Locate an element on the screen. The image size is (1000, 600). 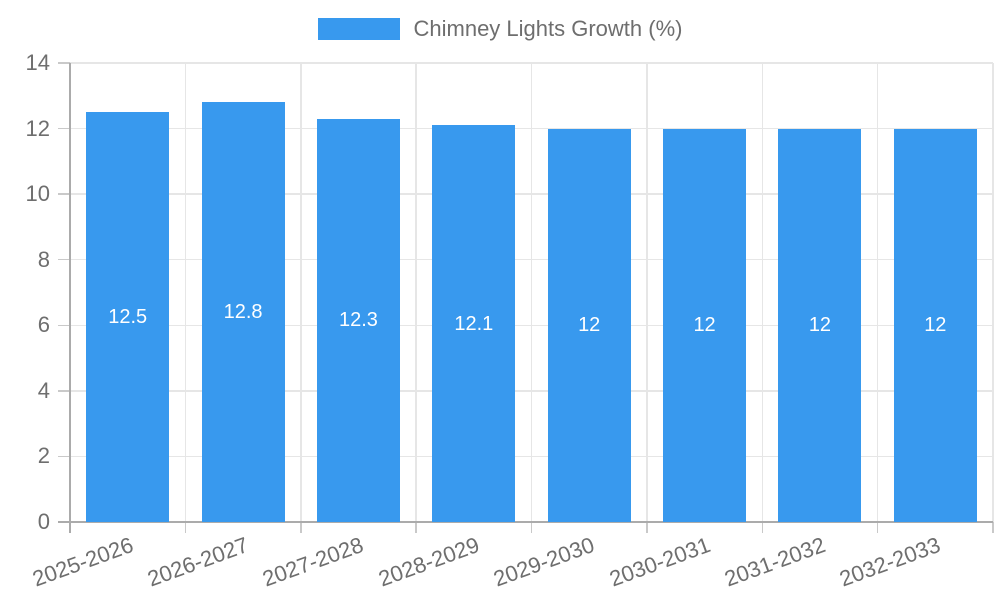
x-tick-label: 2032-2033 is located at coordinates (890, 562).